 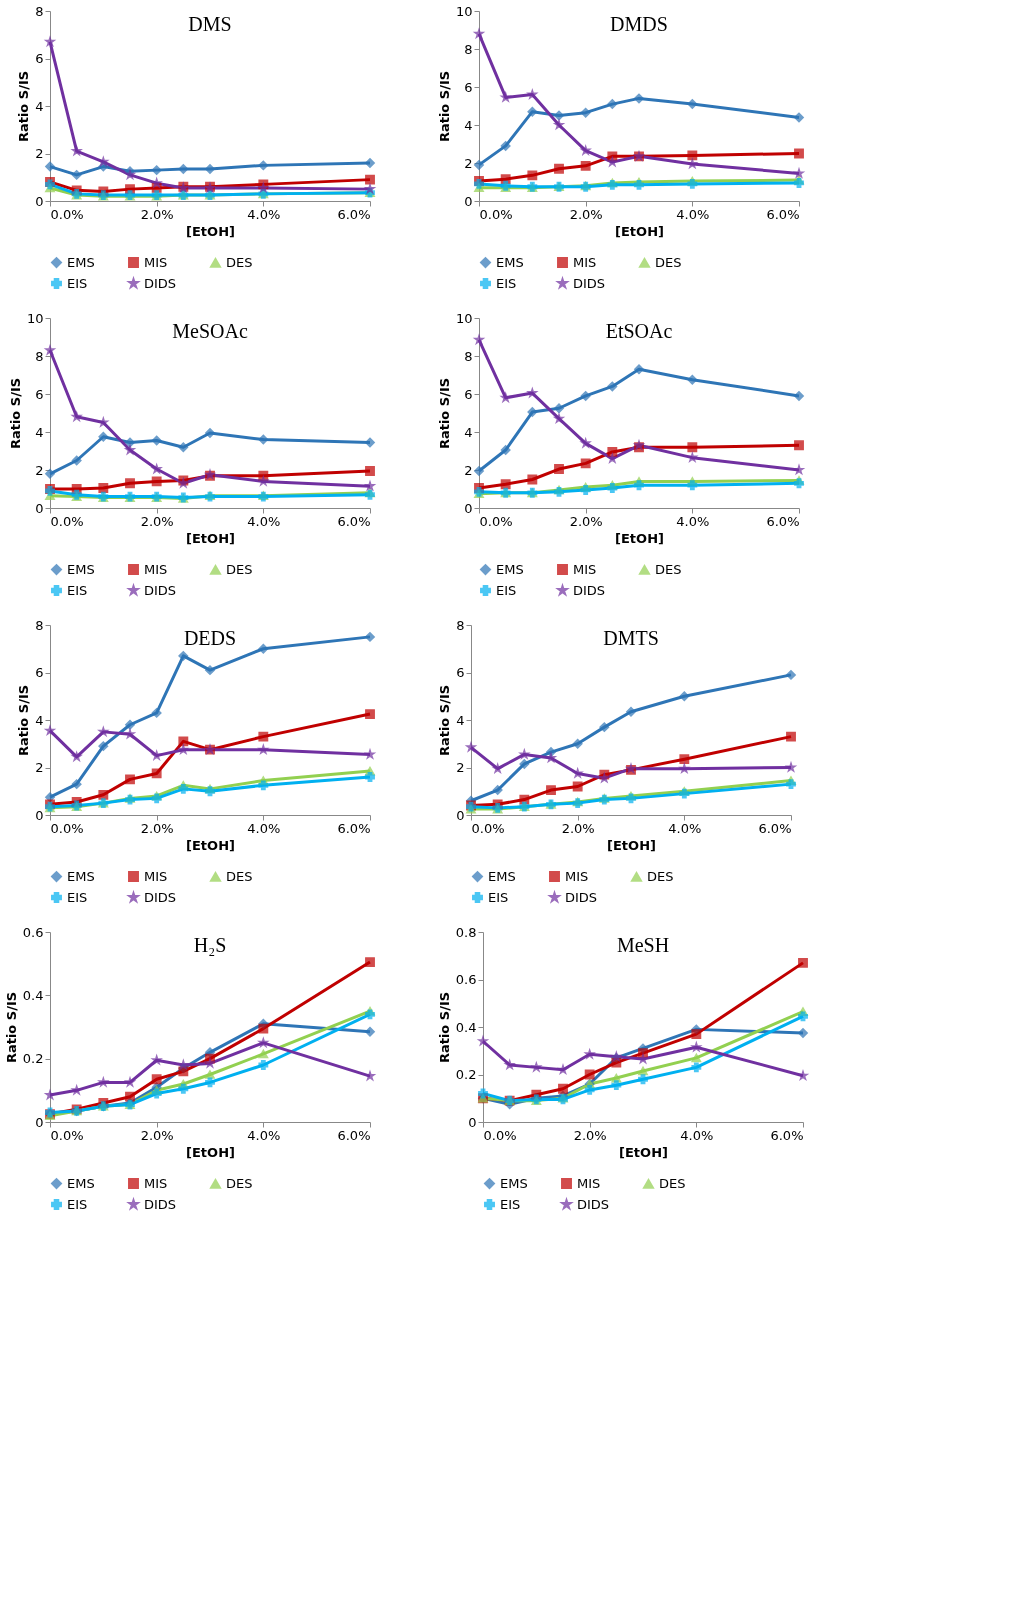 I want to click on chart-title: MeSOAc, so click(x=210, y=331).